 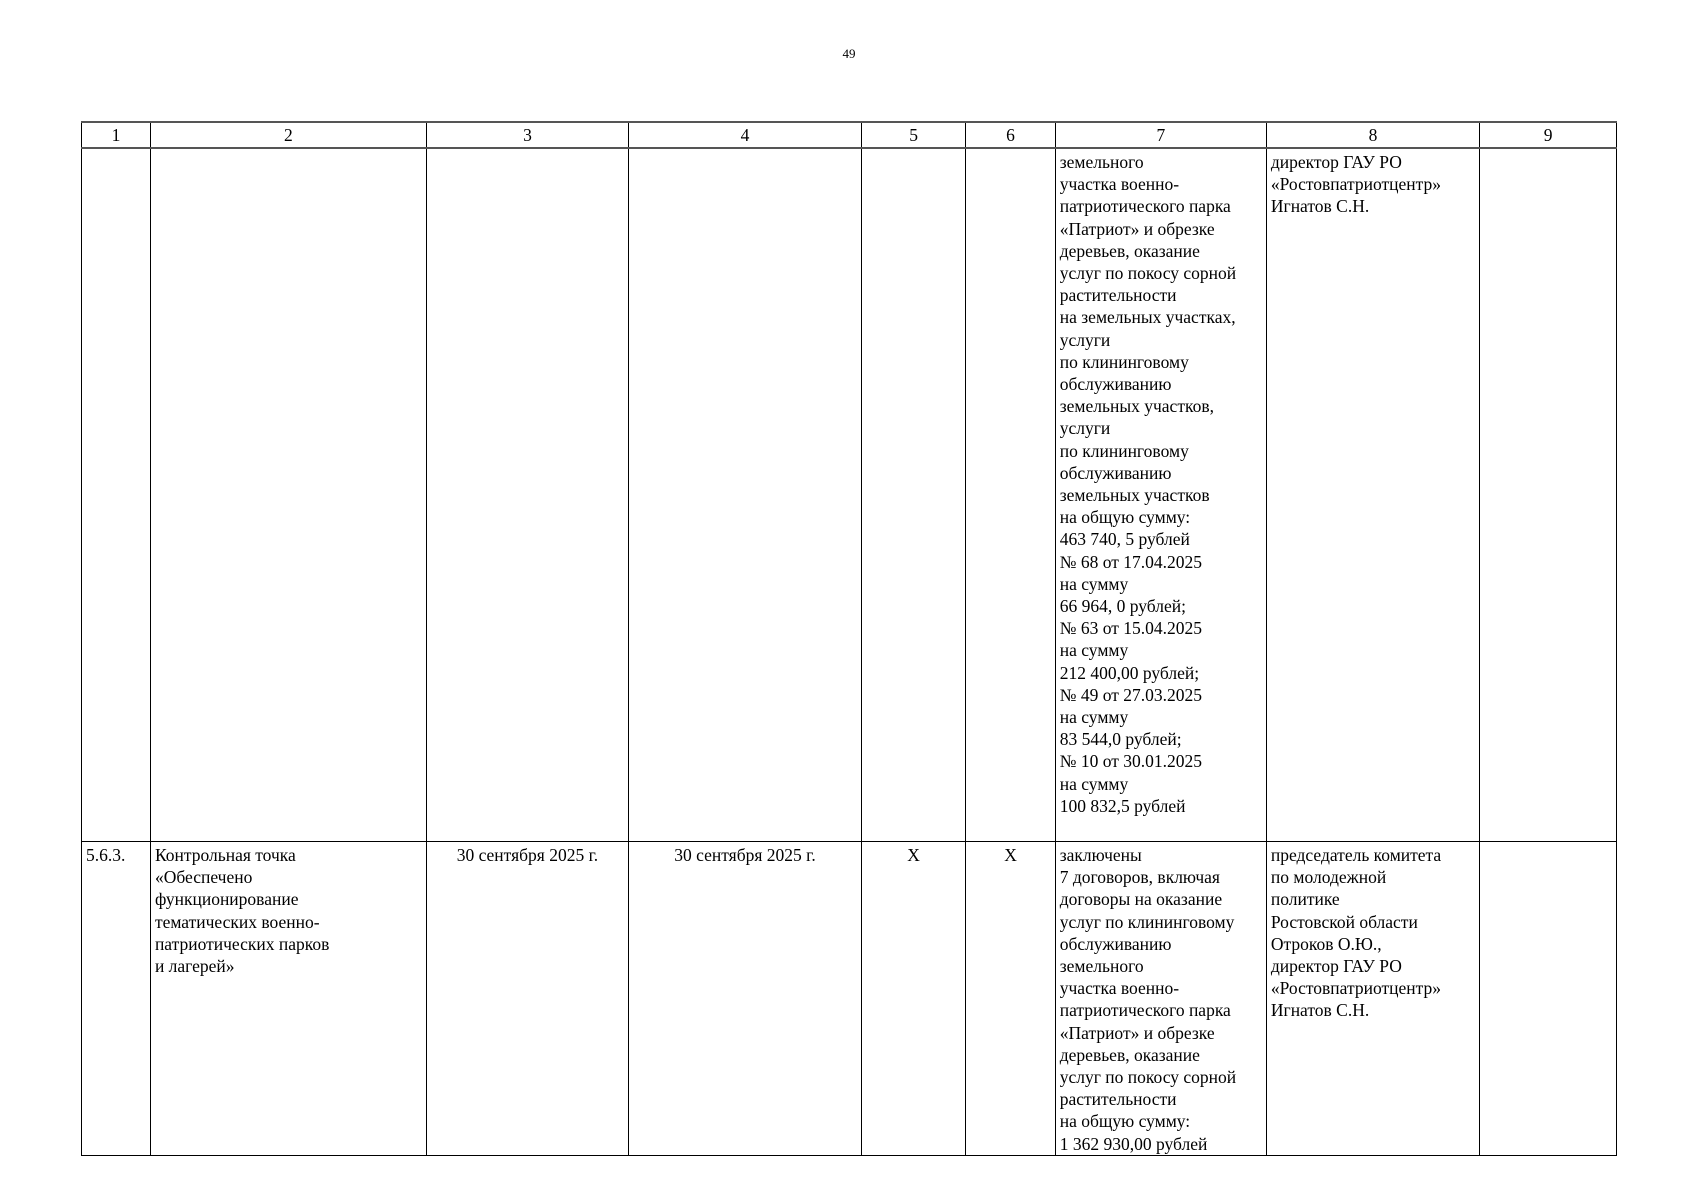 What do you see at coordinates (1160, 135) in the screenshot?
I see `column-header: 7` at bounding box center [1160, 135].